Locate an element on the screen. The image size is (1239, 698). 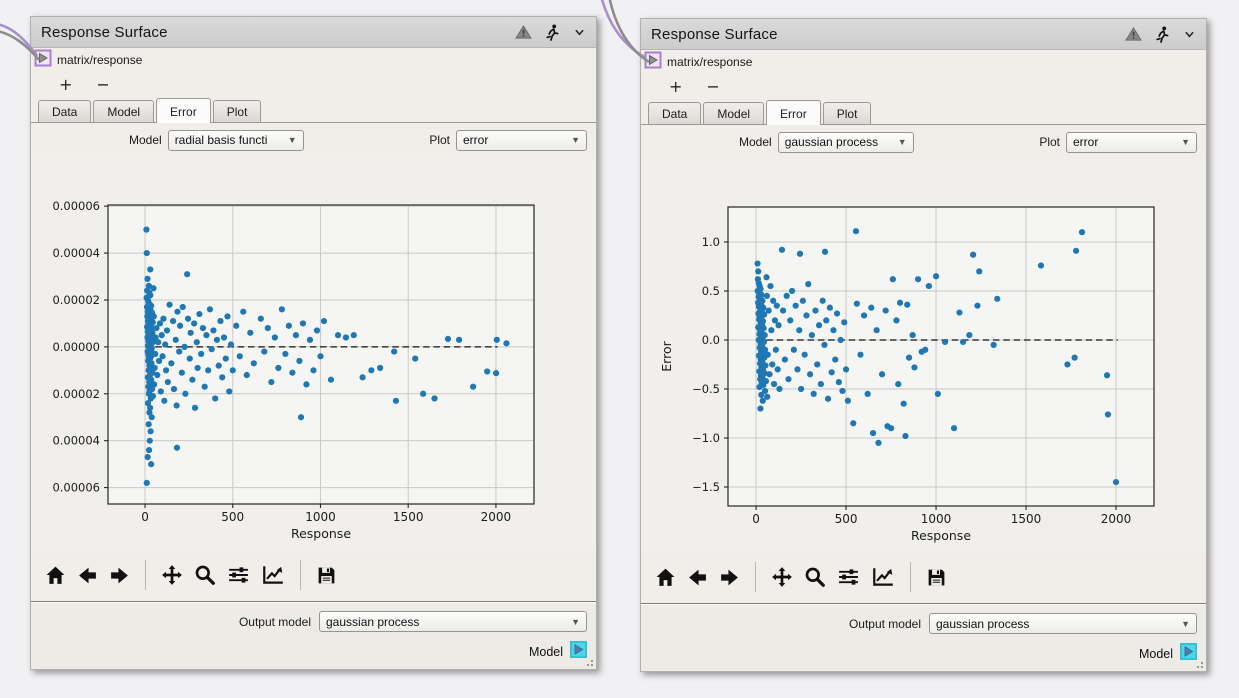
svg-text: Error is located at coordinates (666, 355).